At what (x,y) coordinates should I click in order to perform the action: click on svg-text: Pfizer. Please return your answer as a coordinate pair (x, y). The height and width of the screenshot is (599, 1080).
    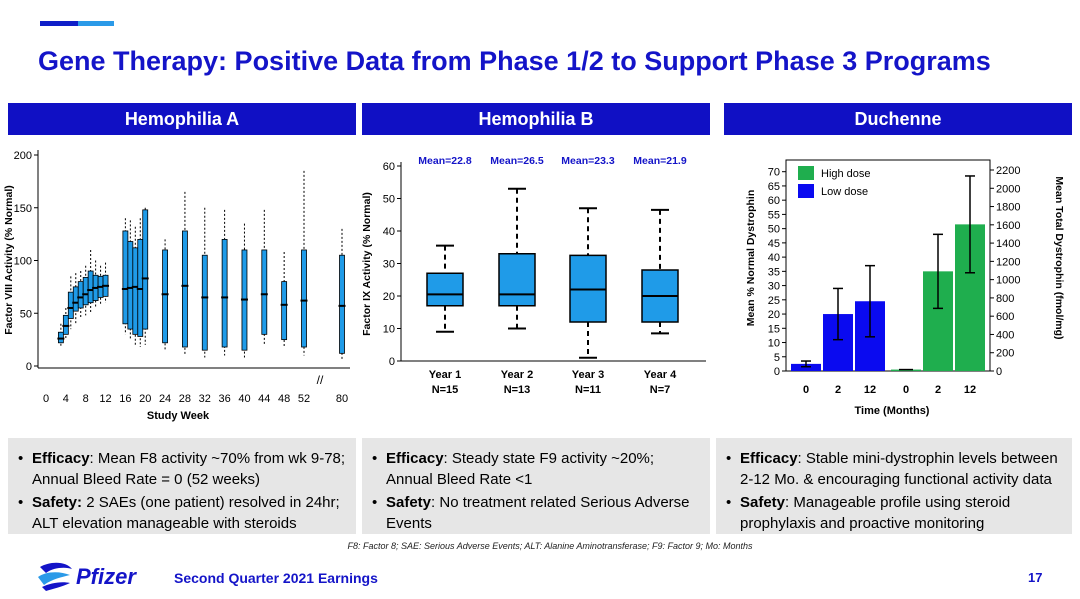
    Looking at the image, I should click on (106, 576).